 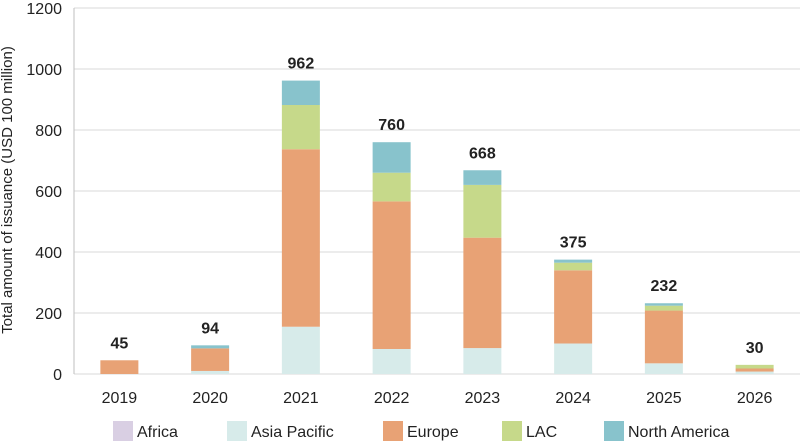 What do you see at coordinates (392, 398) in the screenshot?
I see `x-tick-label: 2022` at bounding box center [392, 398].